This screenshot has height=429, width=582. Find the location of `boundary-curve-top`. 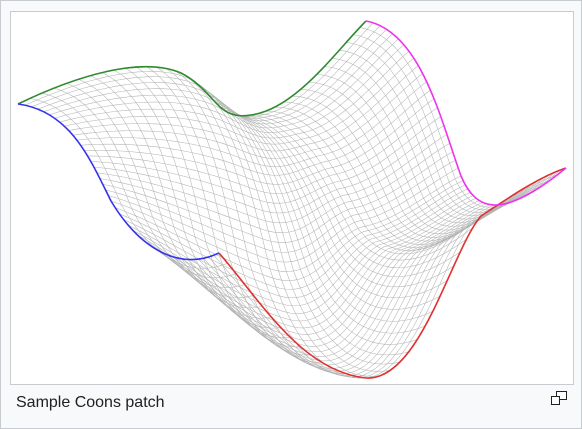

boundary-curve-top is located at coordinates (192, 68).